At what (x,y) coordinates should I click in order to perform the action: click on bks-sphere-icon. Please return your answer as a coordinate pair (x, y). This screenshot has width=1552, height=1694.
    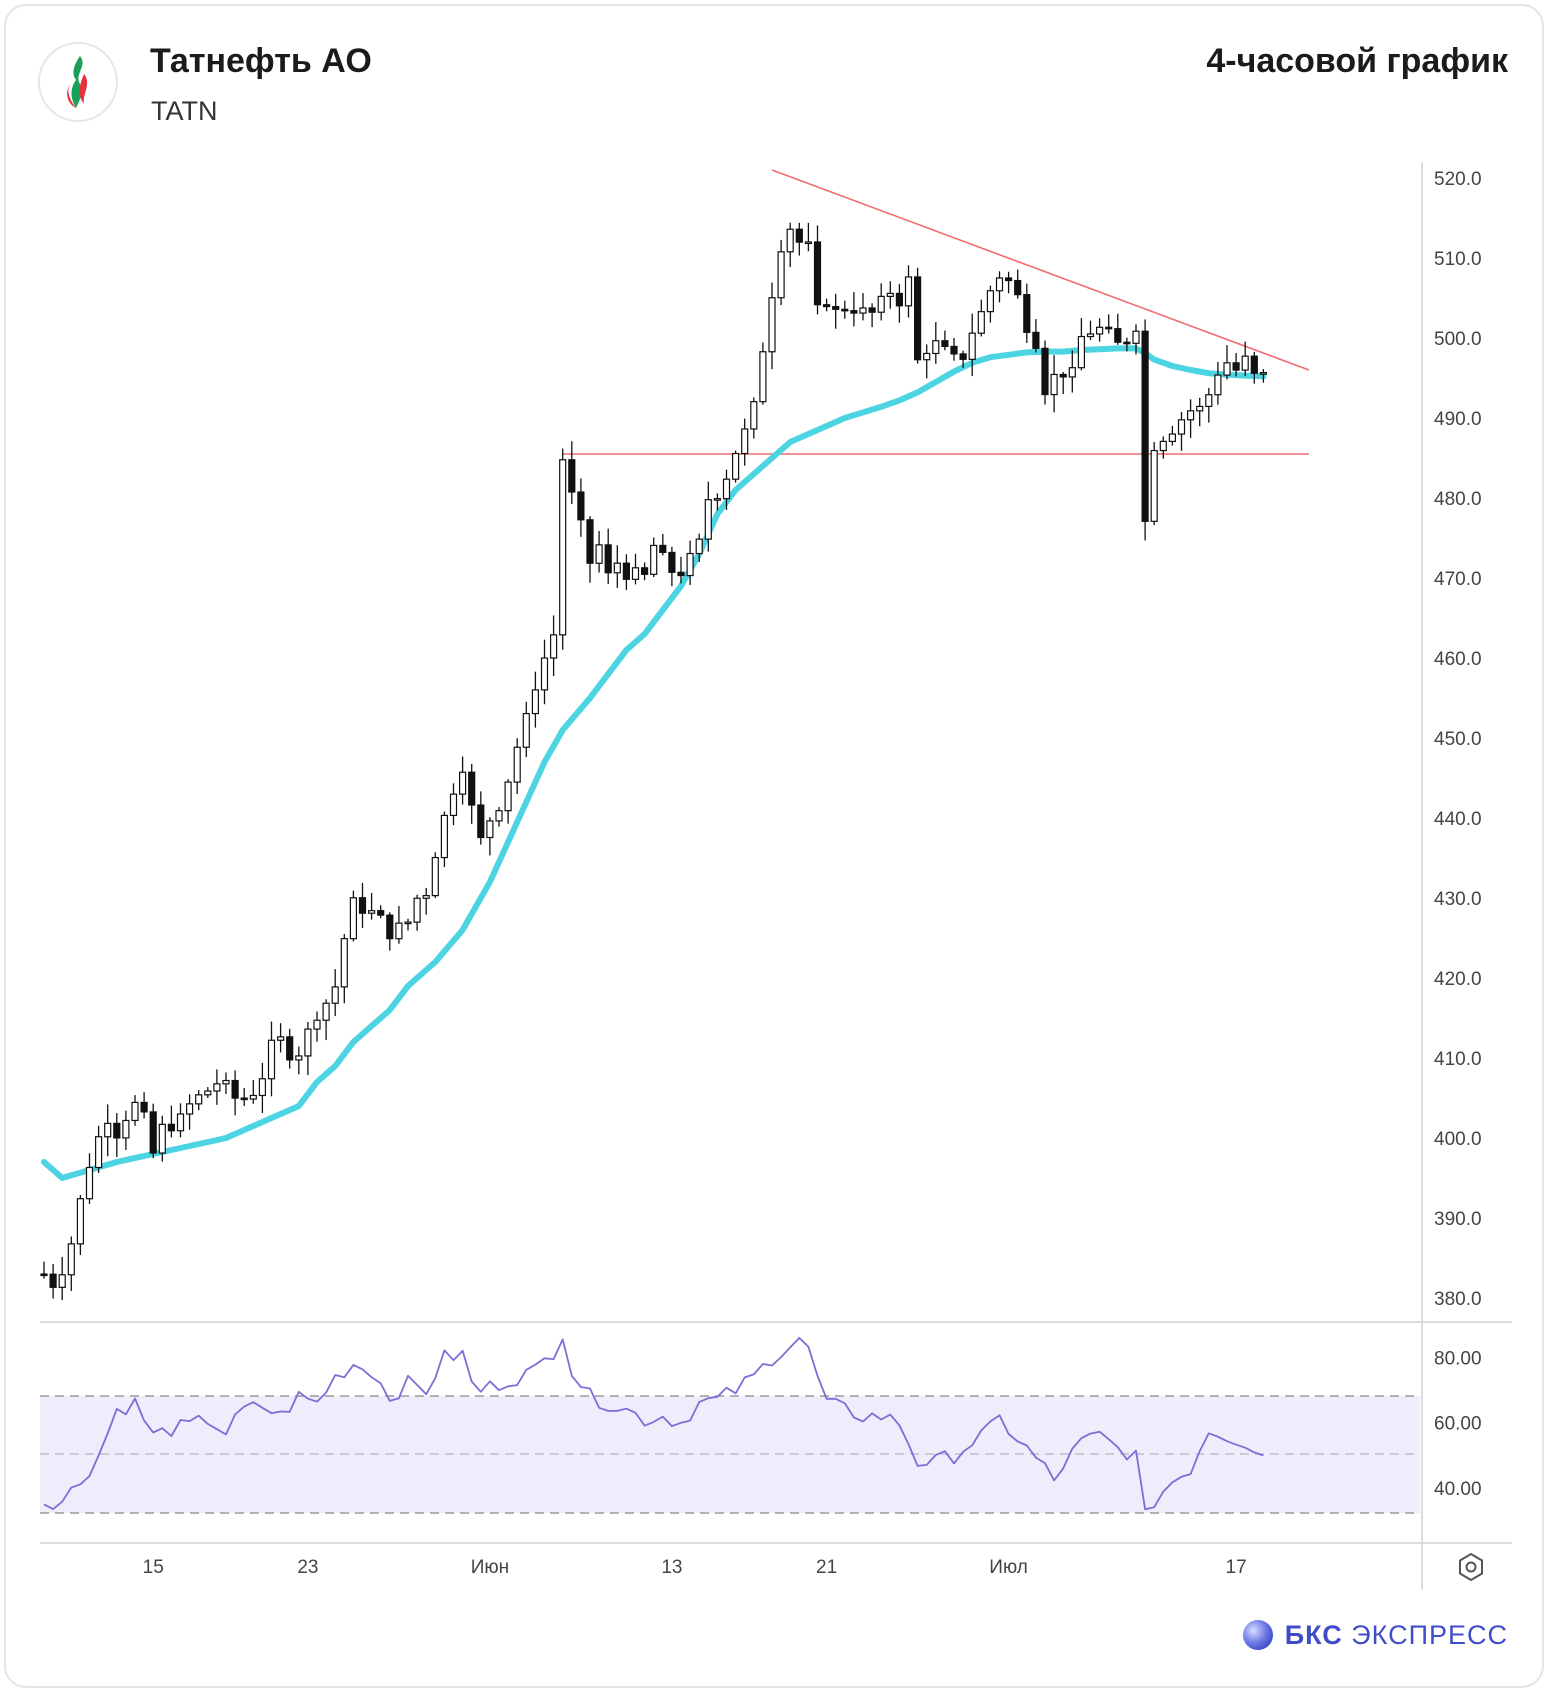
    Looking at the image, I should click on (1257, 1635).